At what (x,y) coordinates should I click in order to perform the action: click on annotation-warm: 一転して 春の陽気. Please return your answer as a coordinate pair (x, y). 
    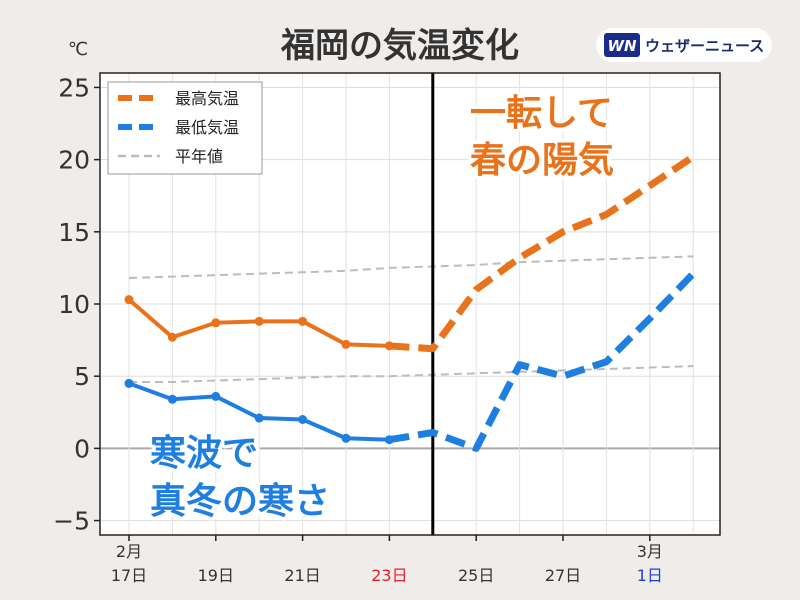
    Looking at the image, I should click on (542, 137).